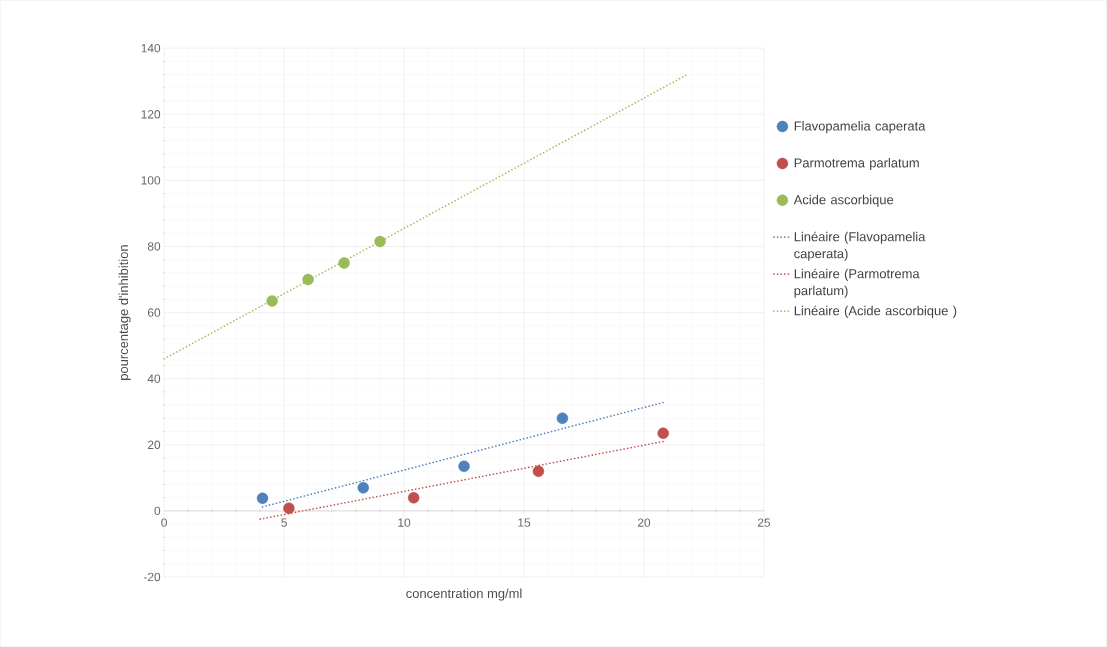  Describe the element at coordinates (157, 511) in the screenshot. I see `y-tick-label: 0` at that location.